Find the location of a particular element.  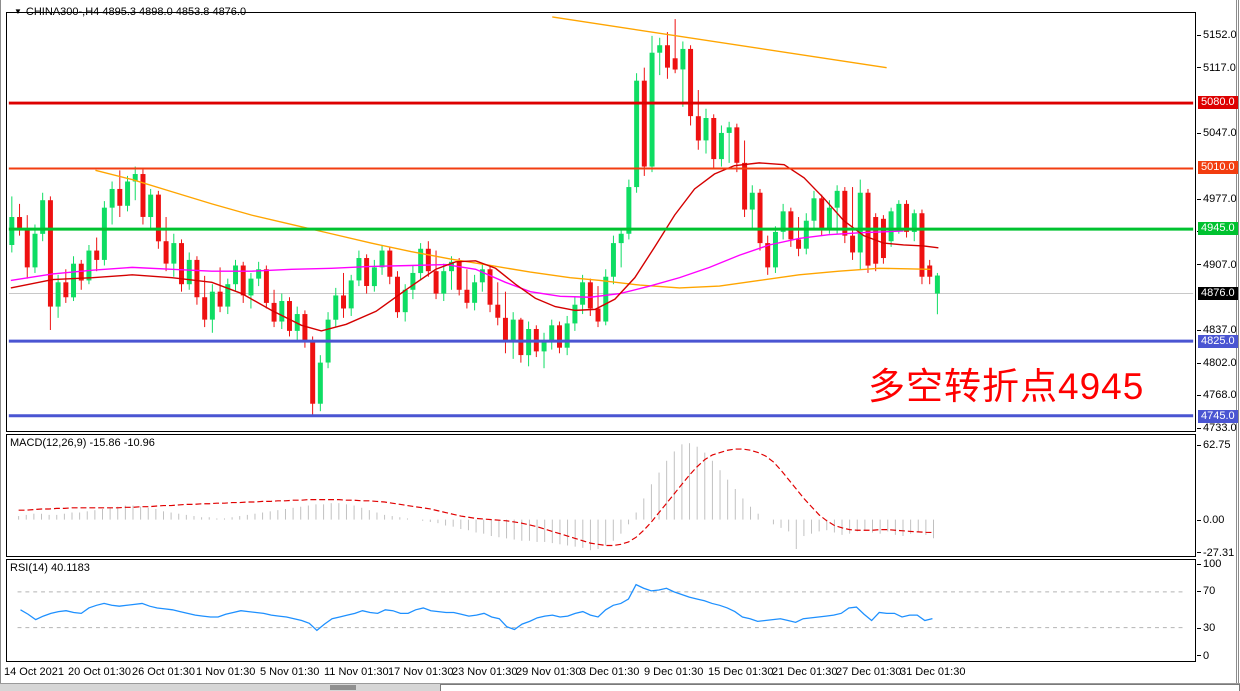

date-label: 26 Oct 01:30 is located at coordinates (163, 672).